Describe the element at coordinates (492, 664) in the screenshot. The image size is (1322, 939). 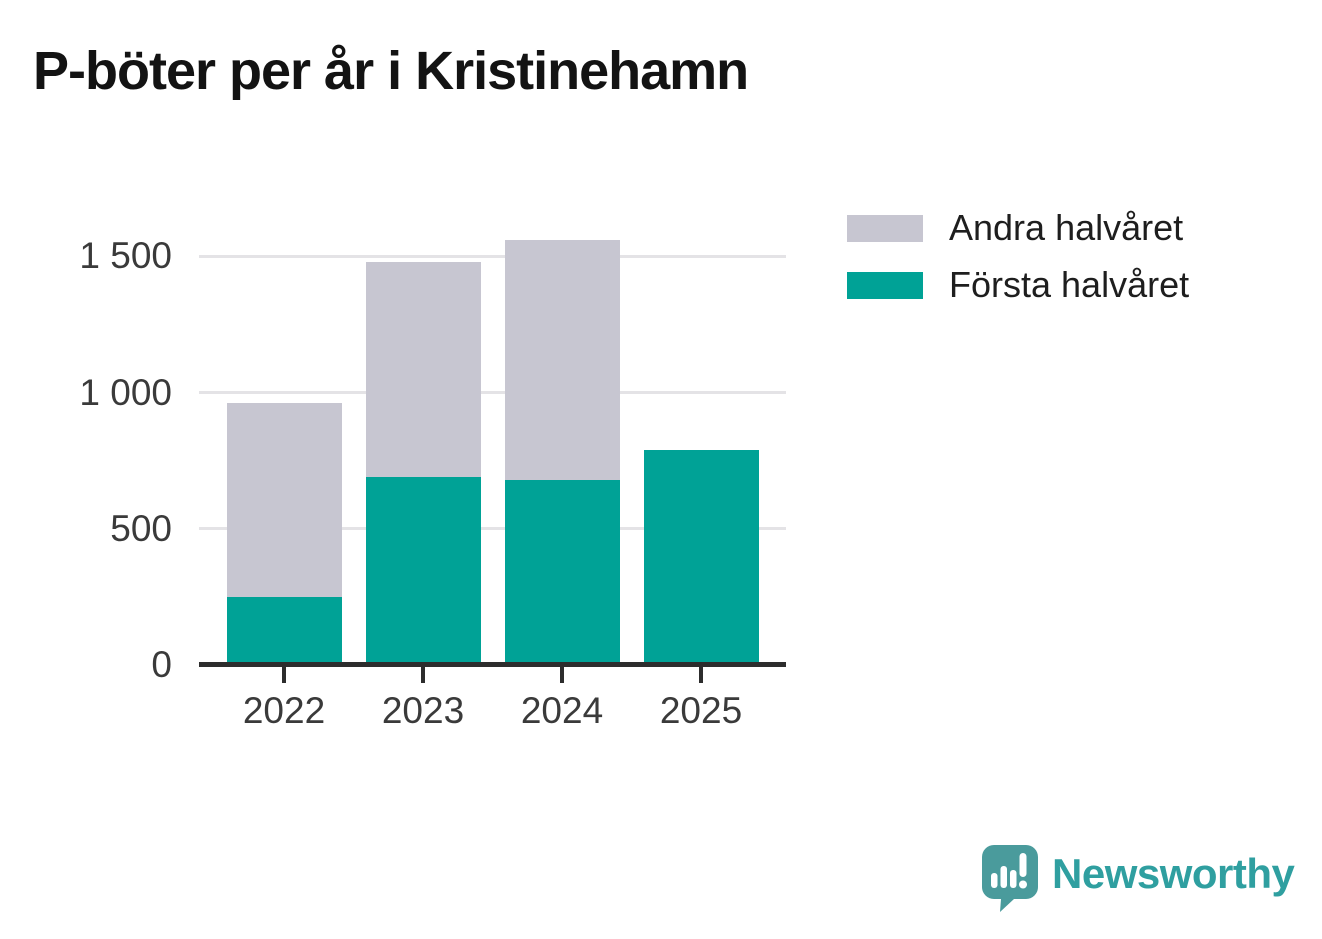
I see `x-axis-line` at that location.